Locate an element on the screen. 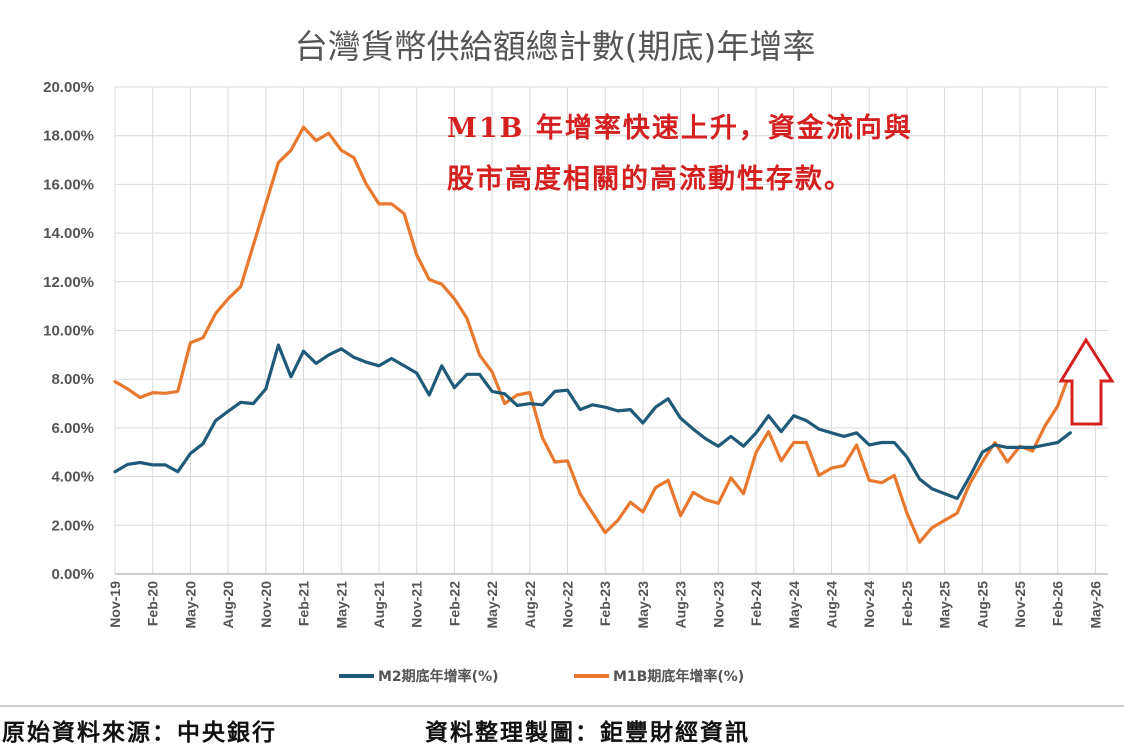 Image resolution: width=1124 pixels, height=753 pixels. x-tick-label: Aug-20 is located at coordinates (228, 605).